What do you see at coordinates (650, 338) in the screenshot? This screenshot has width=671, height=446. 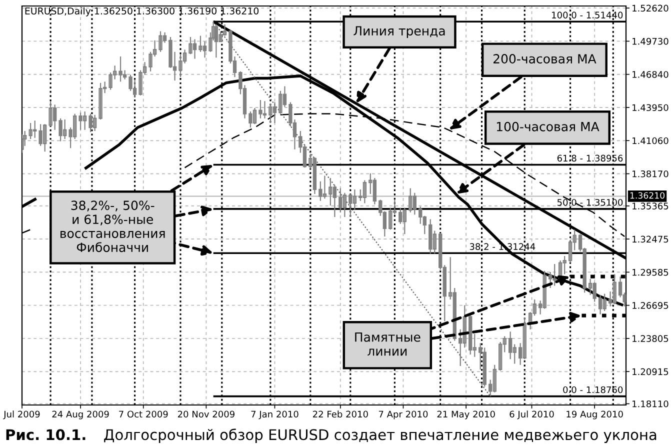 I see `y-tick-label: 1.23805` at bounding box center [650, 338].